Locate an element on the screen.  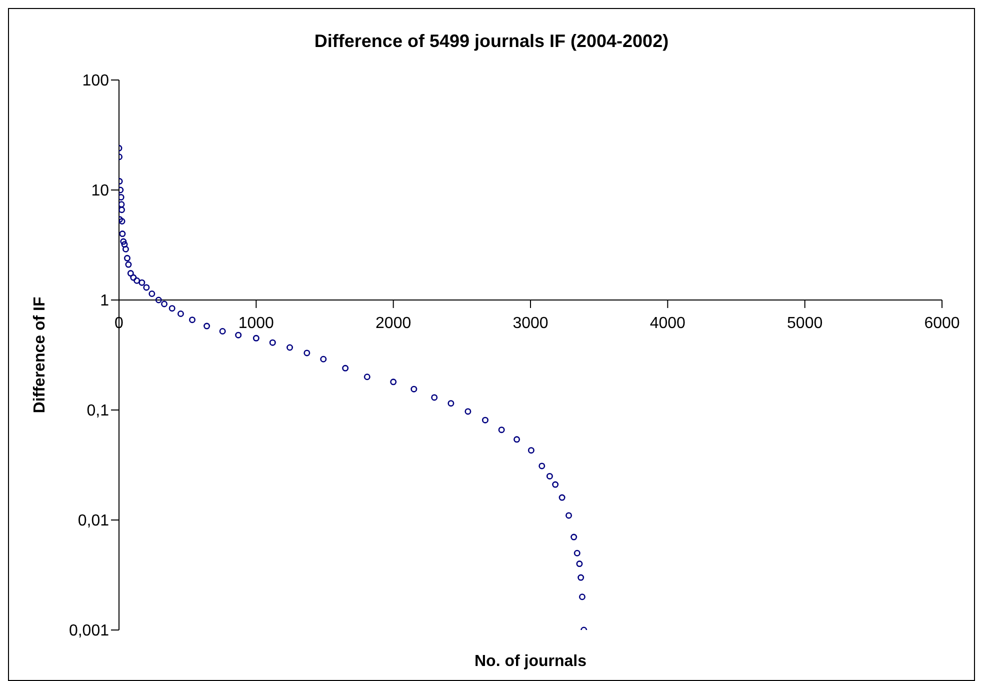
y-axis-title: Difference of IF is located at coordinates (40, 355).